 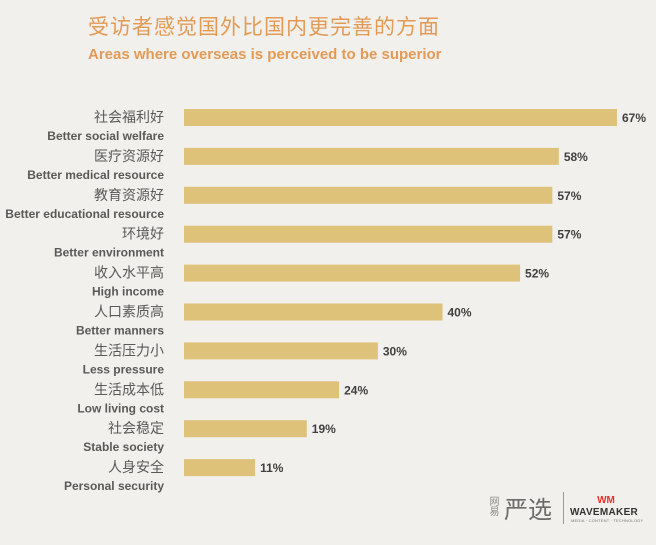 What do you see at coordinates (120, 408) in the screenshot?
I see `category-label-en: Low living cost` at bounding box center [120, 408].